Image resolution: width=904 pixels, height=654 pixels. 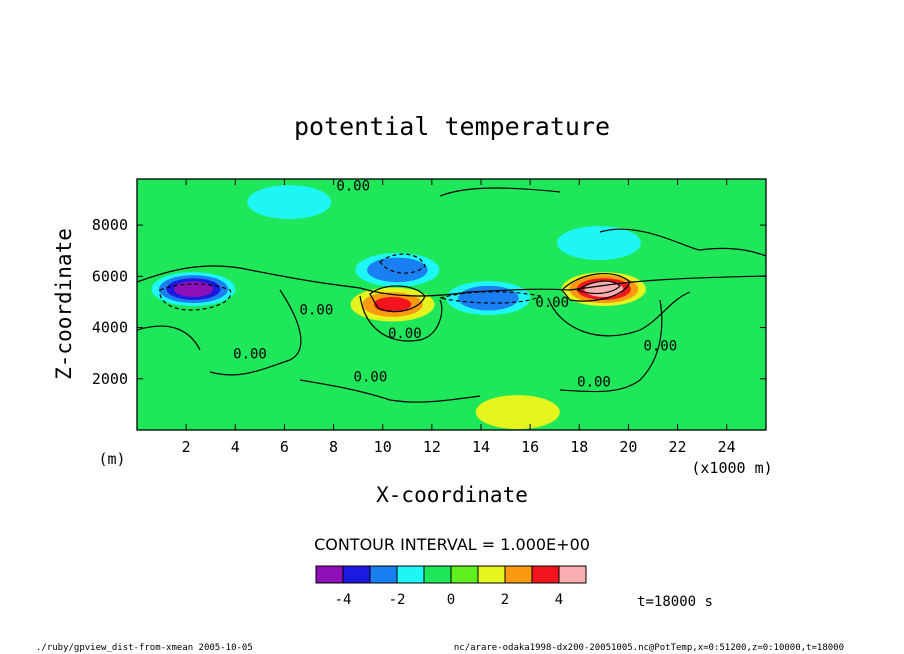 What do you see at coordinates (235, 447) in the screenshot?
I see `x-tick-label: 4` at bounding box center [235, 447].